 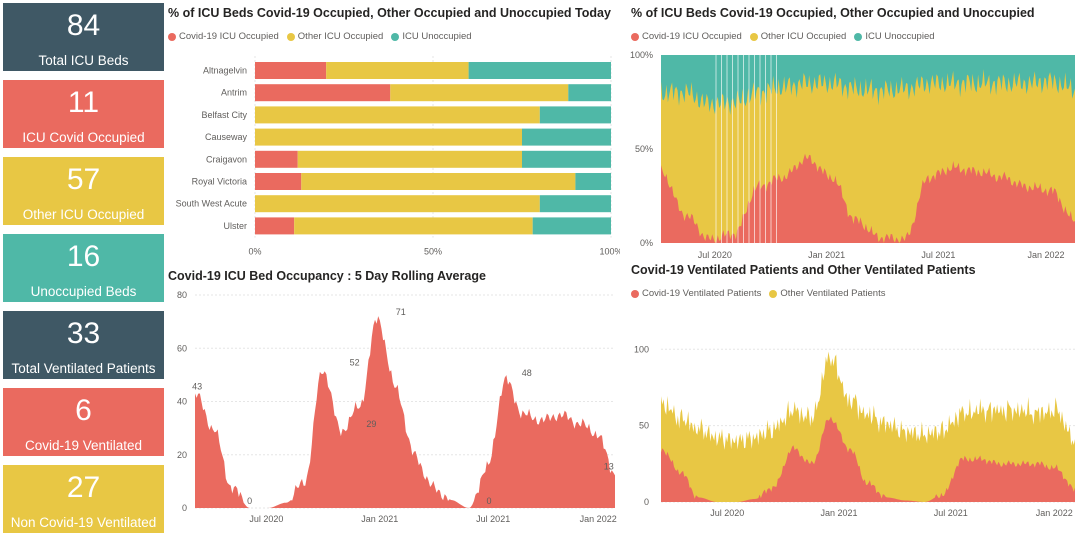 I want to click on data-label: 52, so click(x=355, y=363).